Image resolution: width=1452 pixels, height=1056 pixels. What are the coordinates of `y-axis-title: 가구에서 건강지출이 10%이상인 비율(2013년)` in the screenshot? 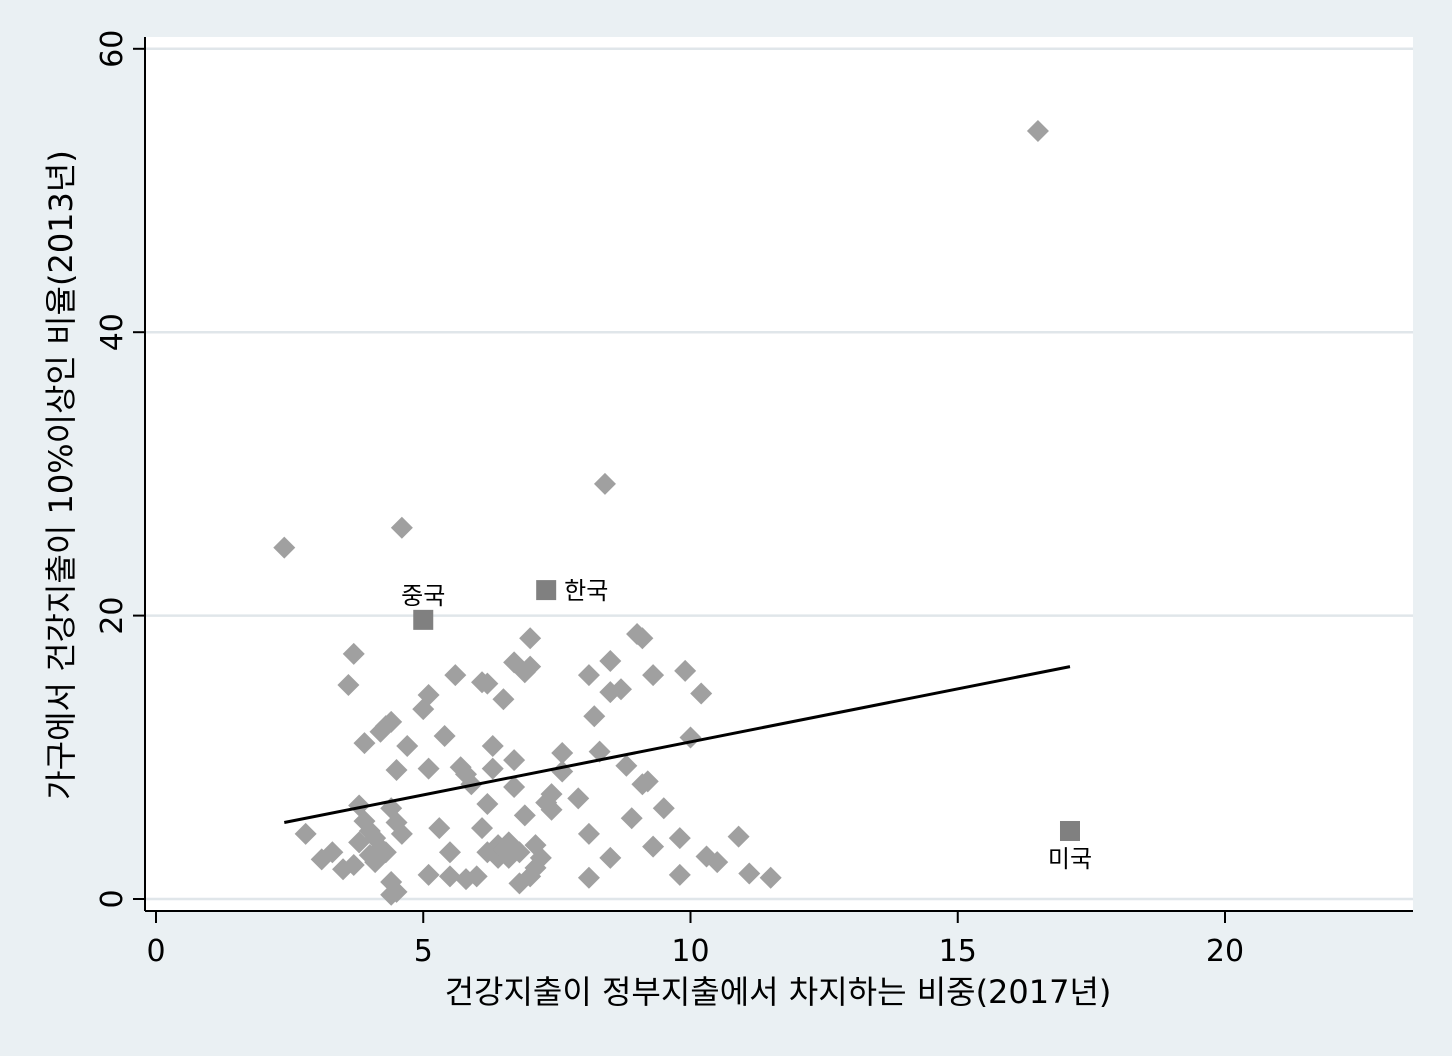 It's located at (61, 475).